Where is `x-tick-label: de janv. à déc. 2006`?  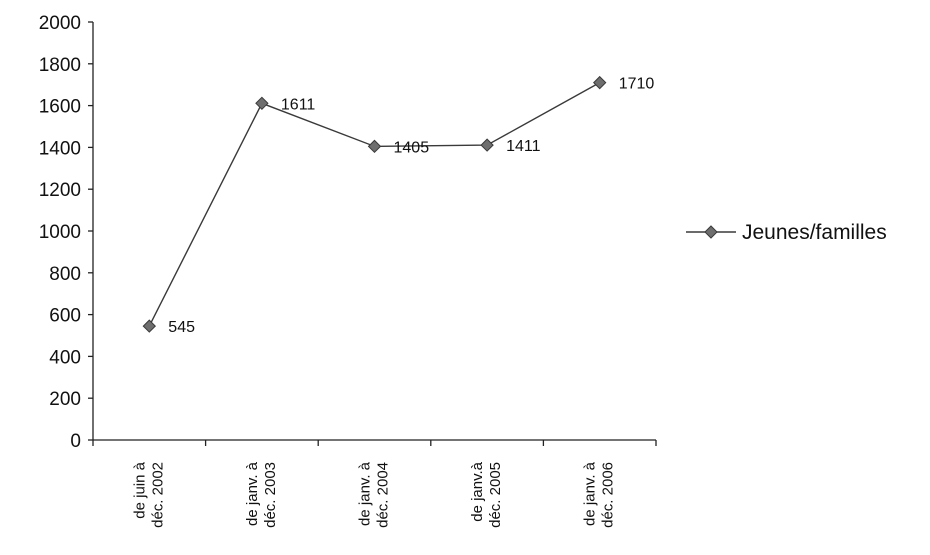 x-tick-label: de janv. à déc. 2006 is located at coordinates (599, 494).